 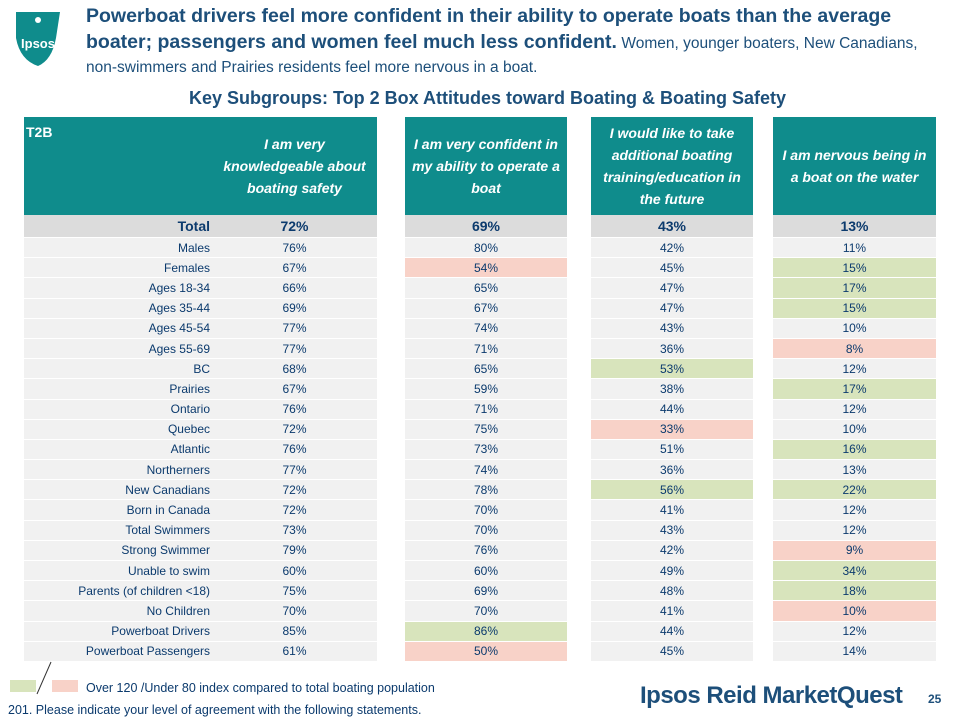 I want to click on value-cell: 66%, so click(x=294, y=288).